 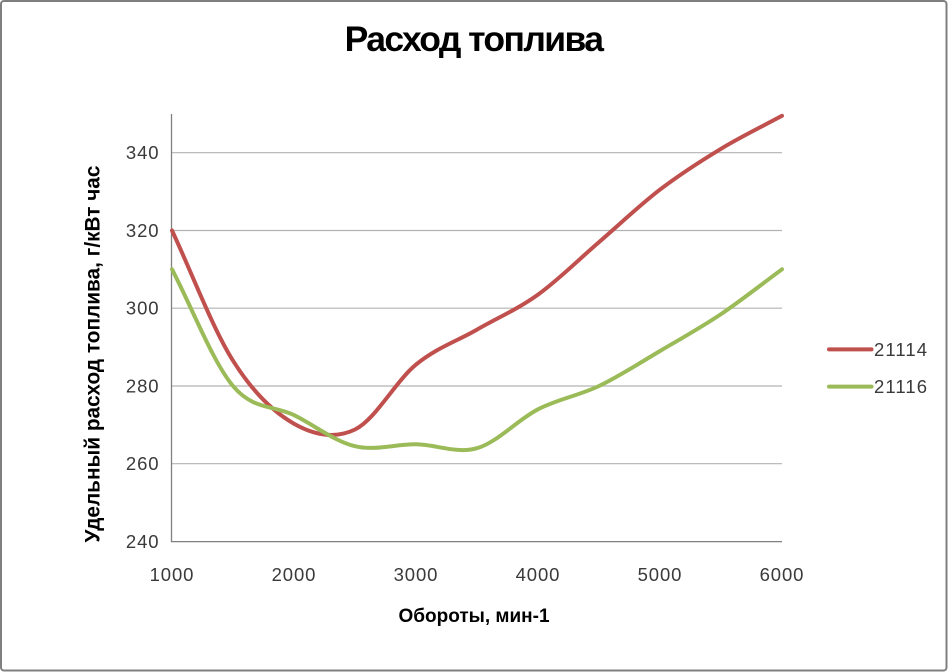 I want to click on svg-text: 340, so click(x=143, y=152).